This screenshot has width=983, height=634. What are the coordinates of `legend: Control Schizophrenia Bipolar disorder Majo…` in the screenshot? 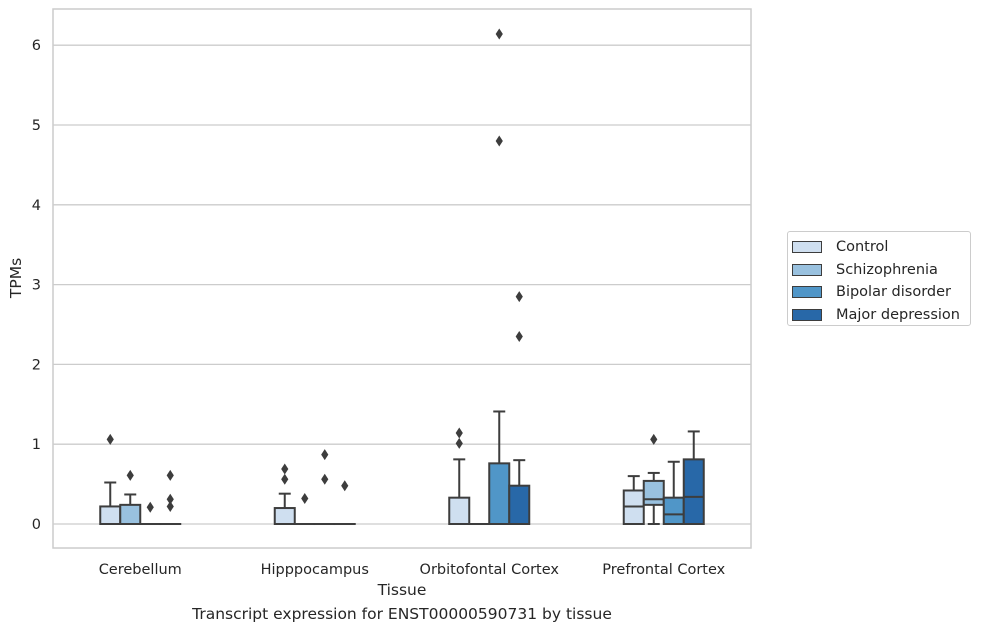 It's located at (879, 278).